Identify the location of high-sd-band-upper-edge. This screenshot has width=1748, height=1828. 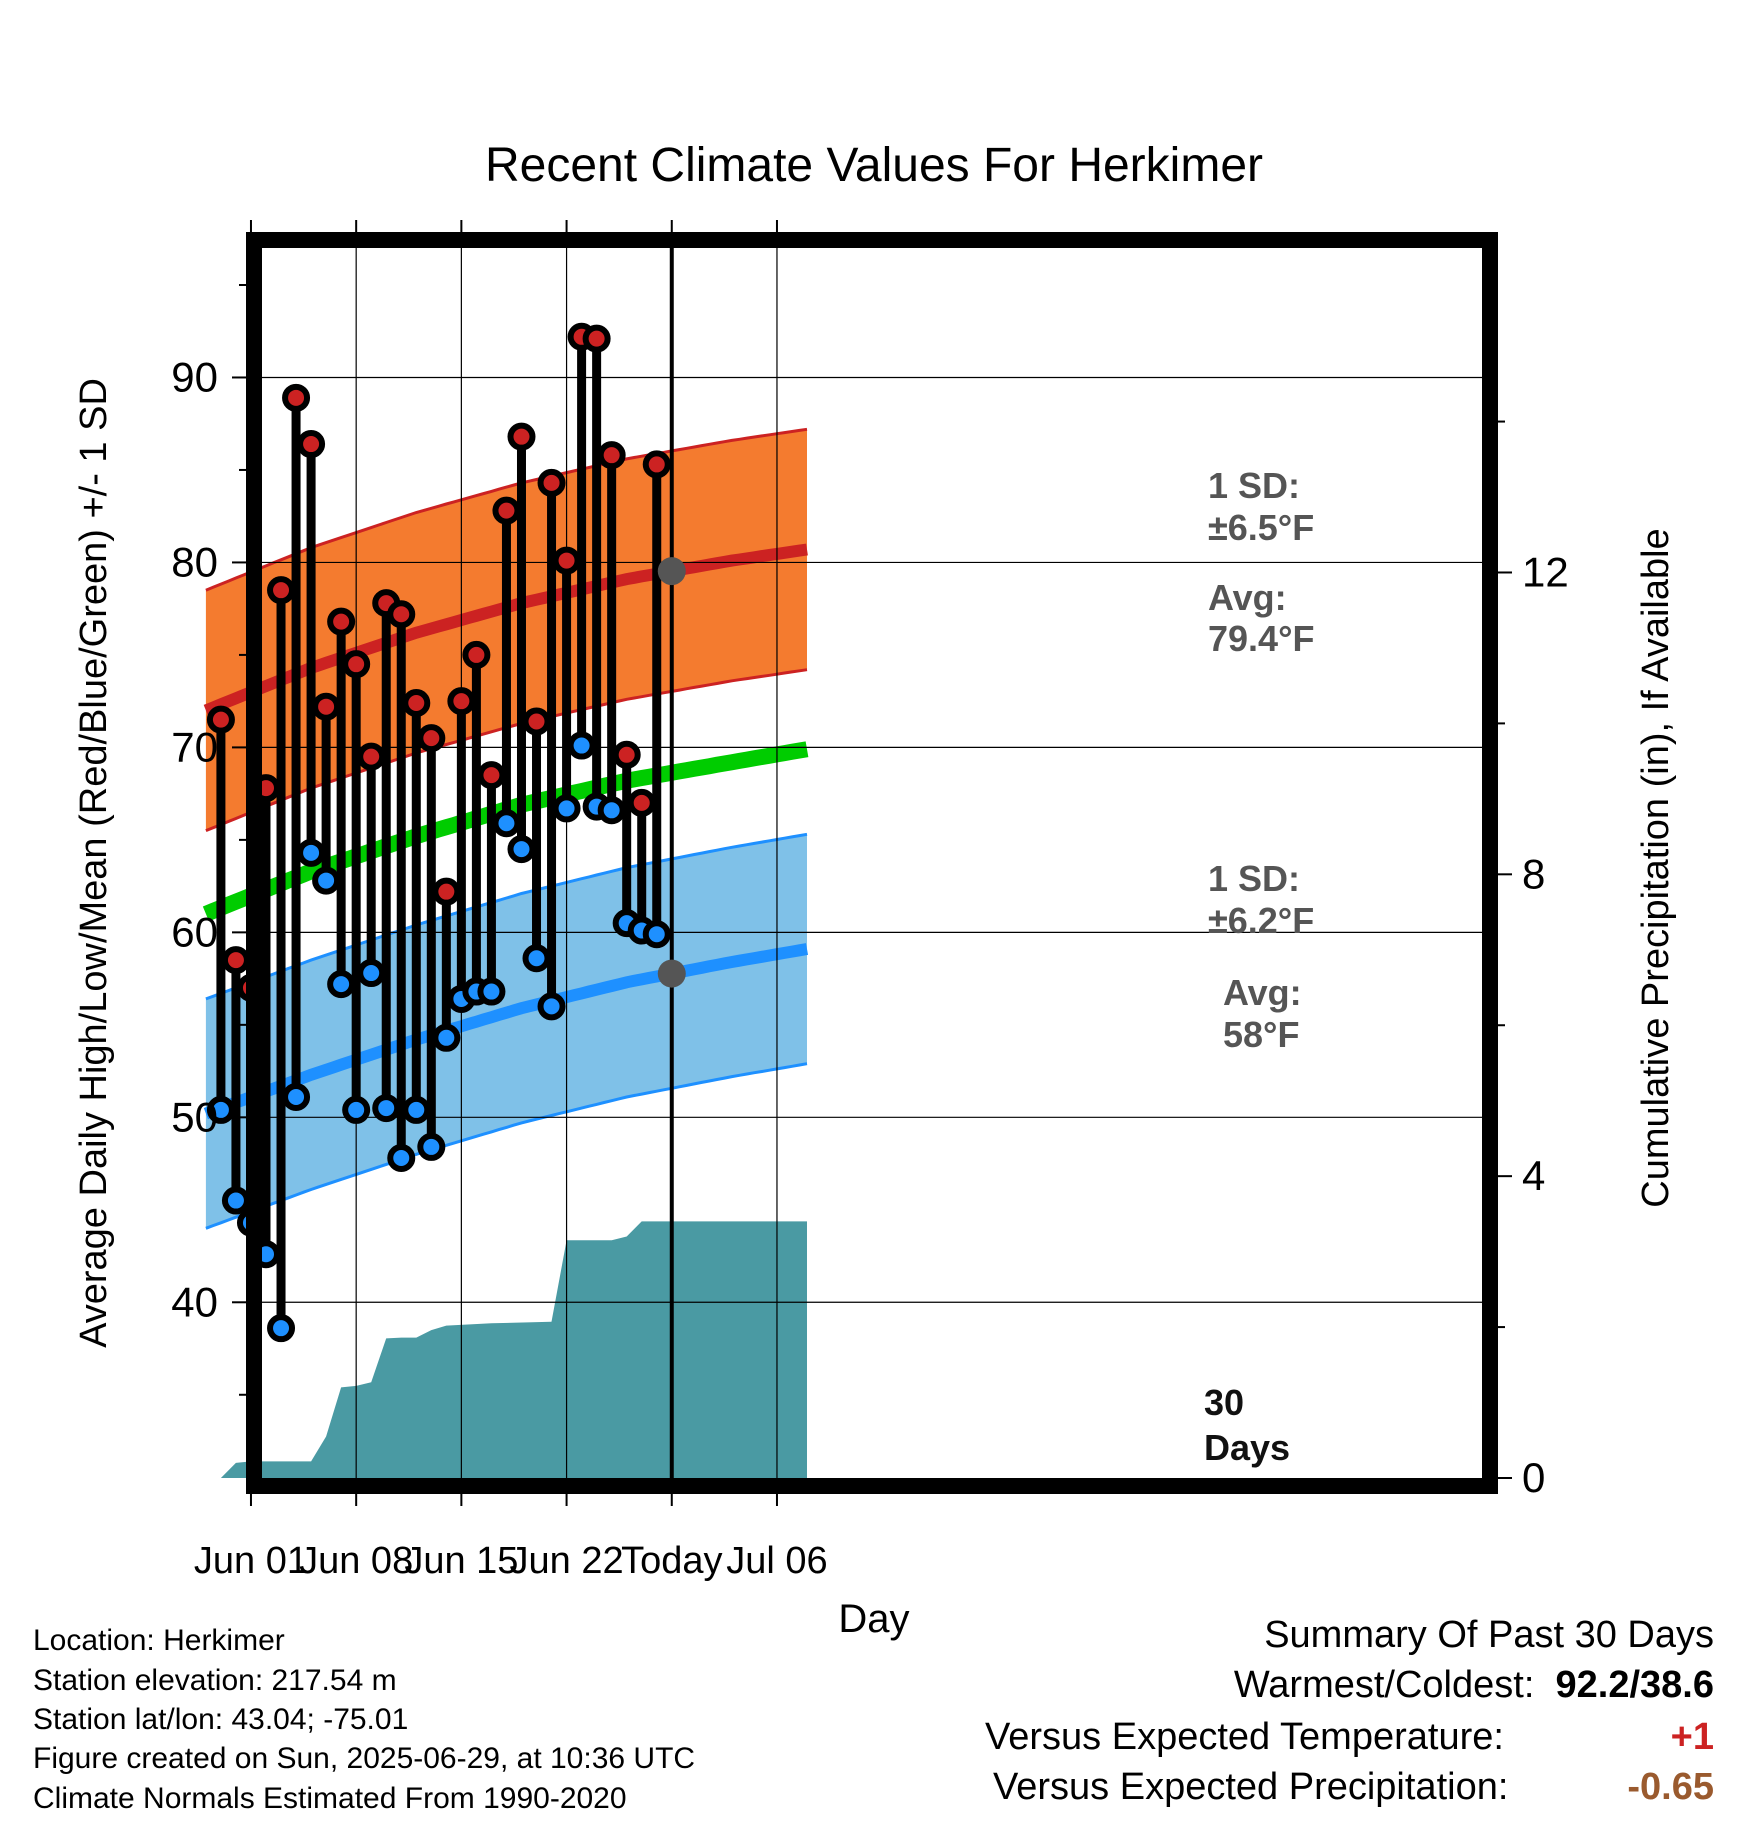
(506, 509).